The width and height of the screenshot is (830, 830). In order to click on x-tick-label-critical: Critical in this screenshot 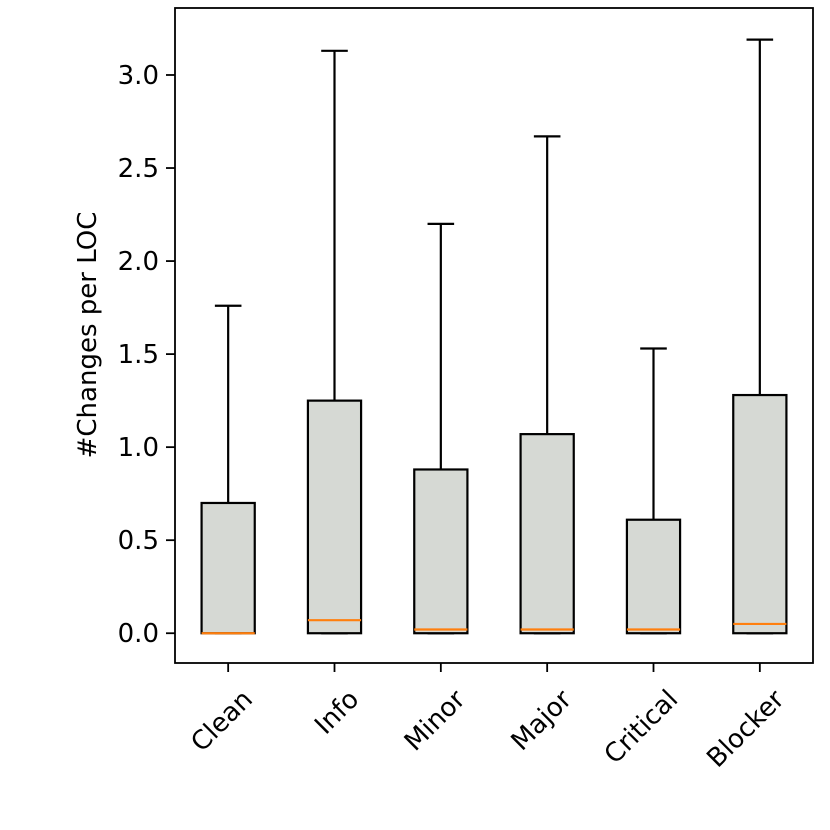, I will do `click(642, 728)`.